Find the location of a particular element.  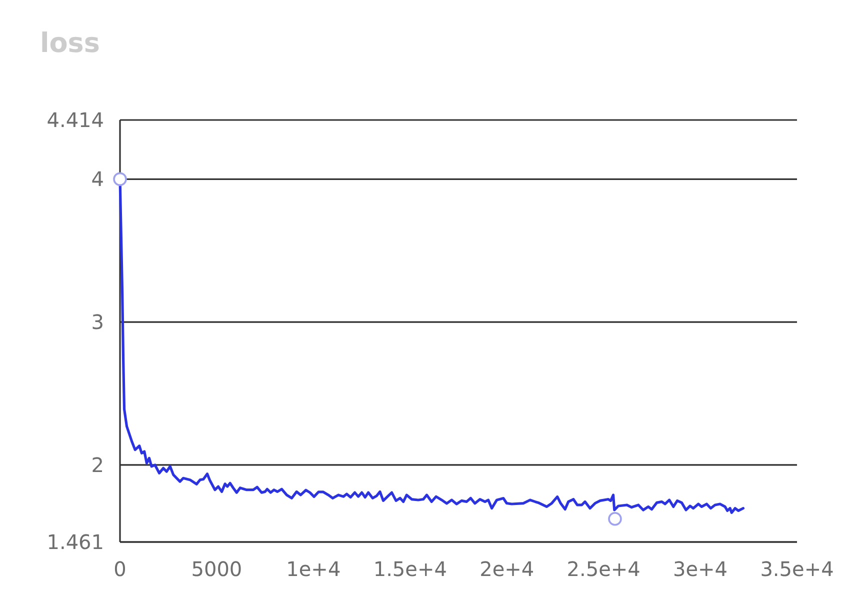

y-tick-label: 4.414 is located at coordinates (75, 120).